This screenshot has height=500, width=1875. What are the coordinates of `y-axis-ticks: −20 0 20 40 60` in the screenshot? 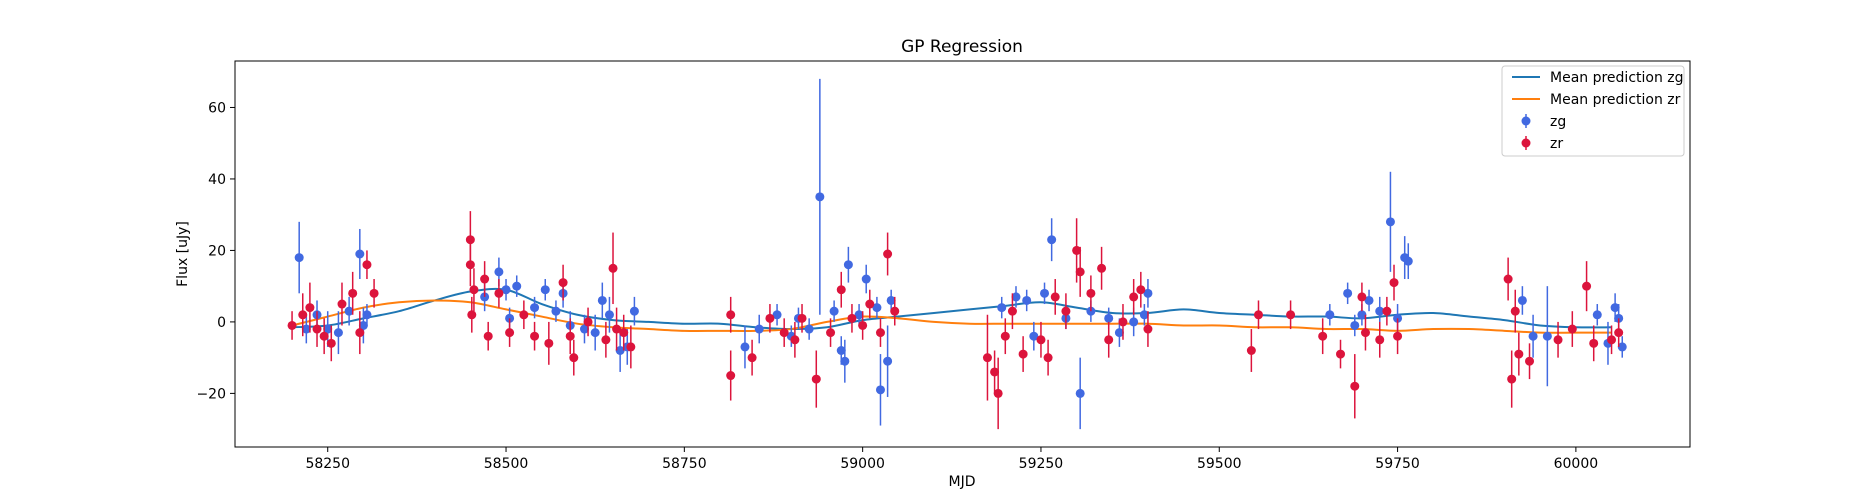 It's located at (215, 251).